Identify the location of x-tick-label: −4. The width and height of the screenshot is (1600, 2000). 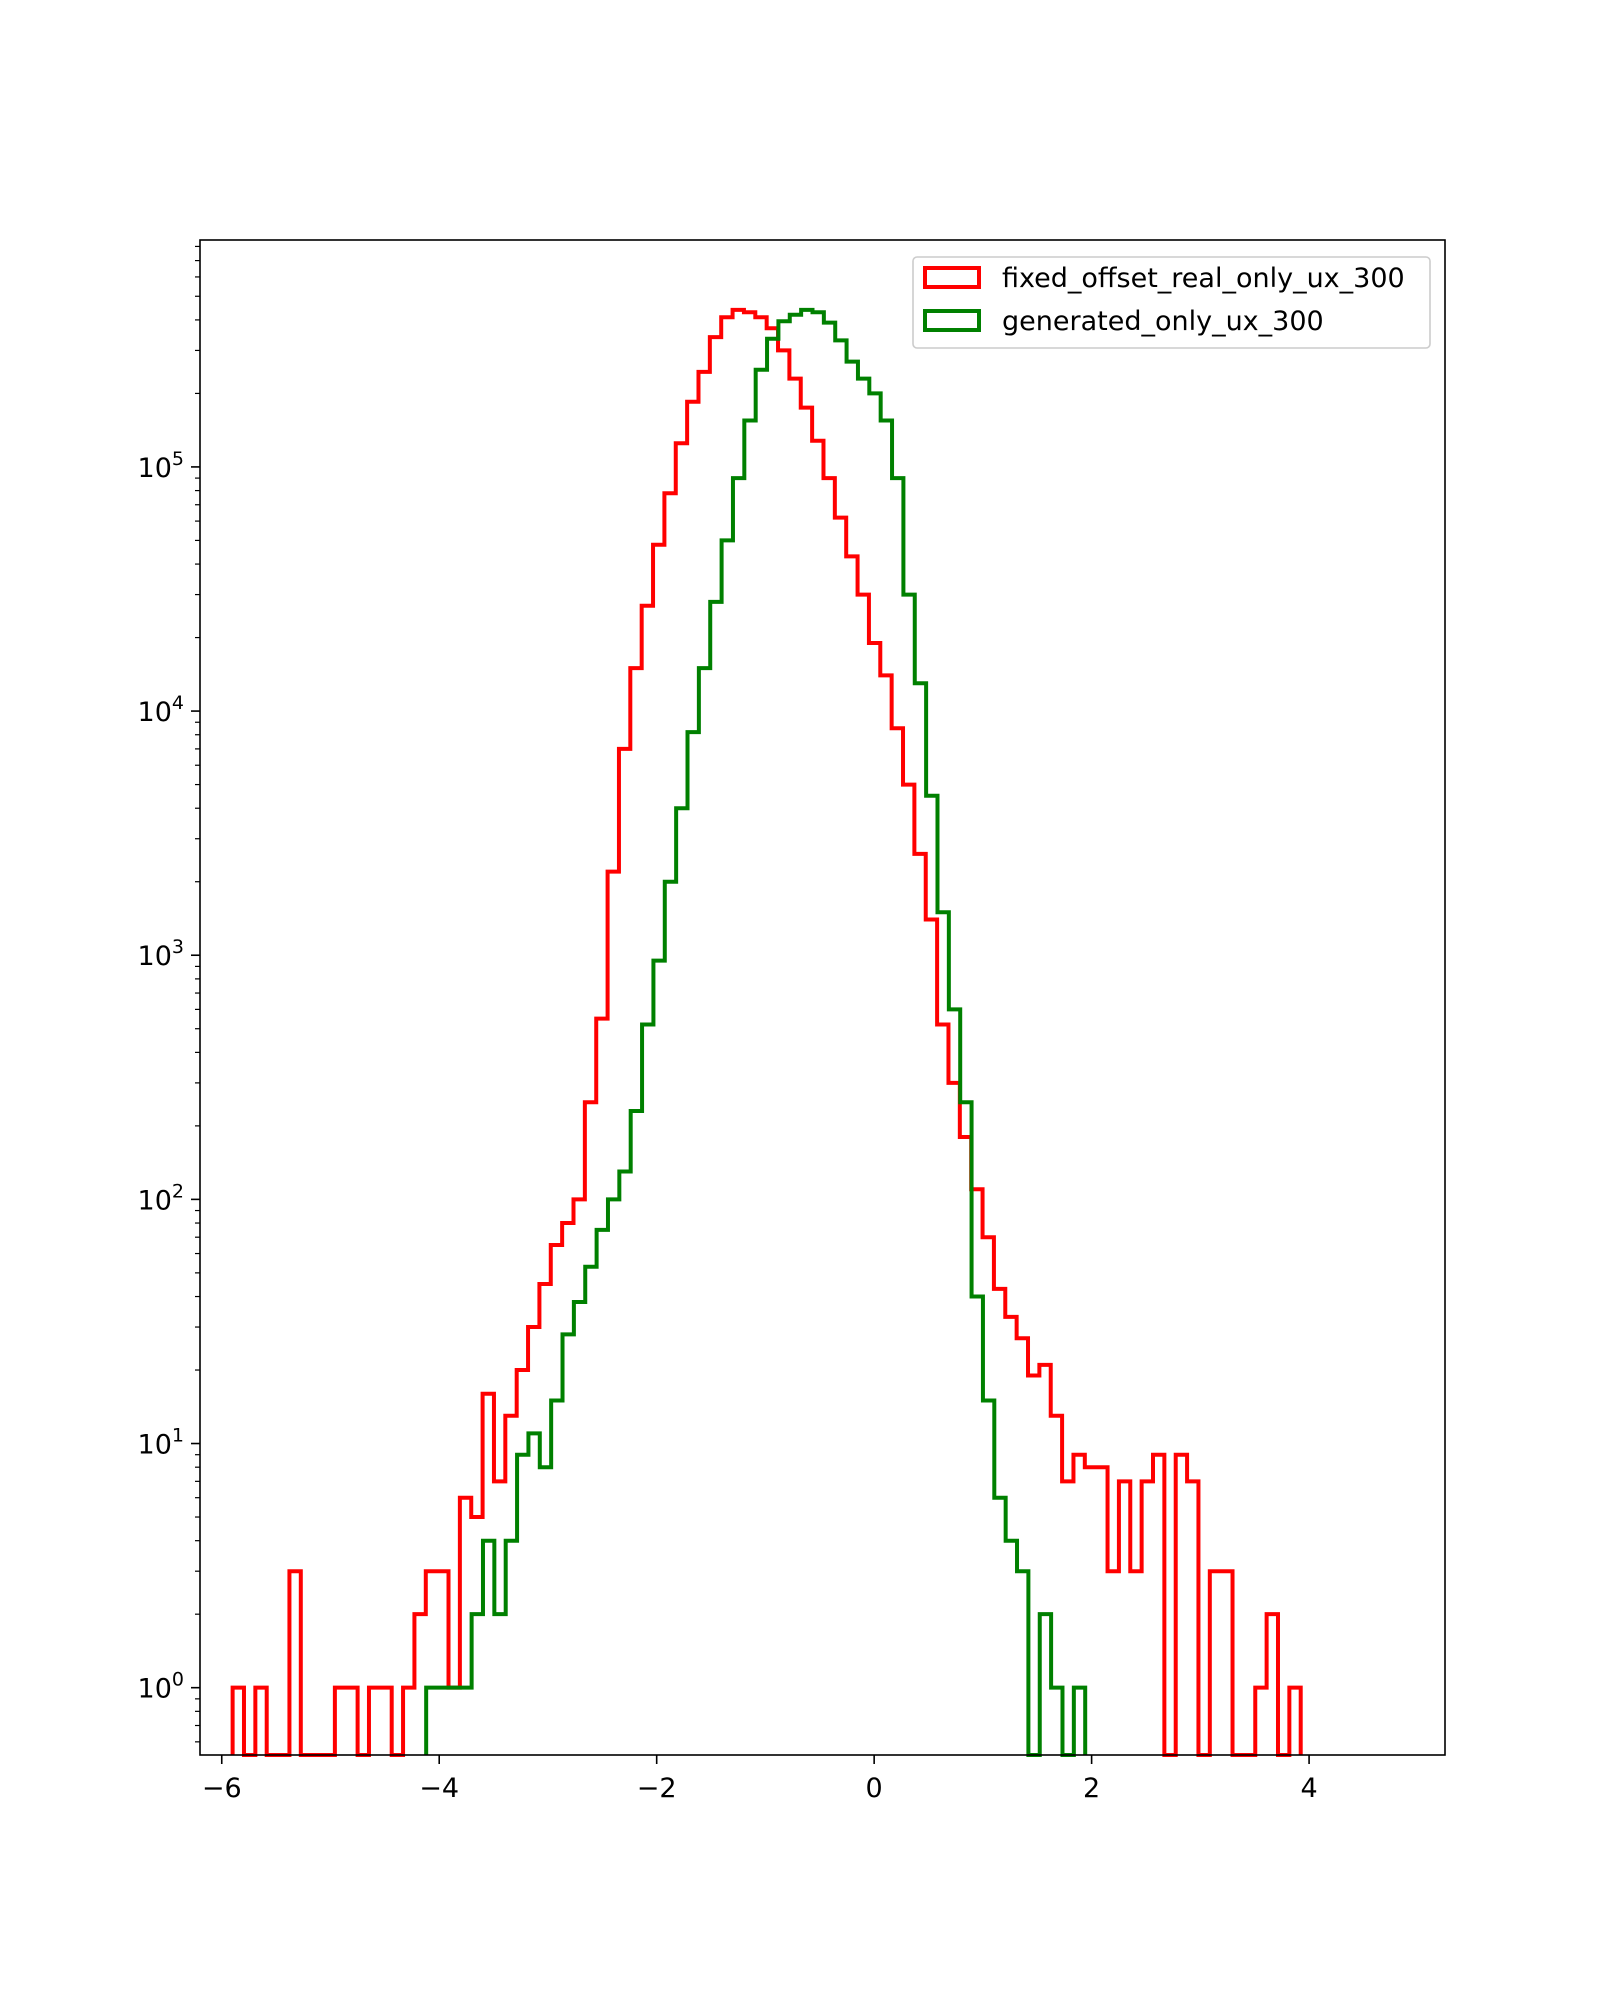
(439, 1788).